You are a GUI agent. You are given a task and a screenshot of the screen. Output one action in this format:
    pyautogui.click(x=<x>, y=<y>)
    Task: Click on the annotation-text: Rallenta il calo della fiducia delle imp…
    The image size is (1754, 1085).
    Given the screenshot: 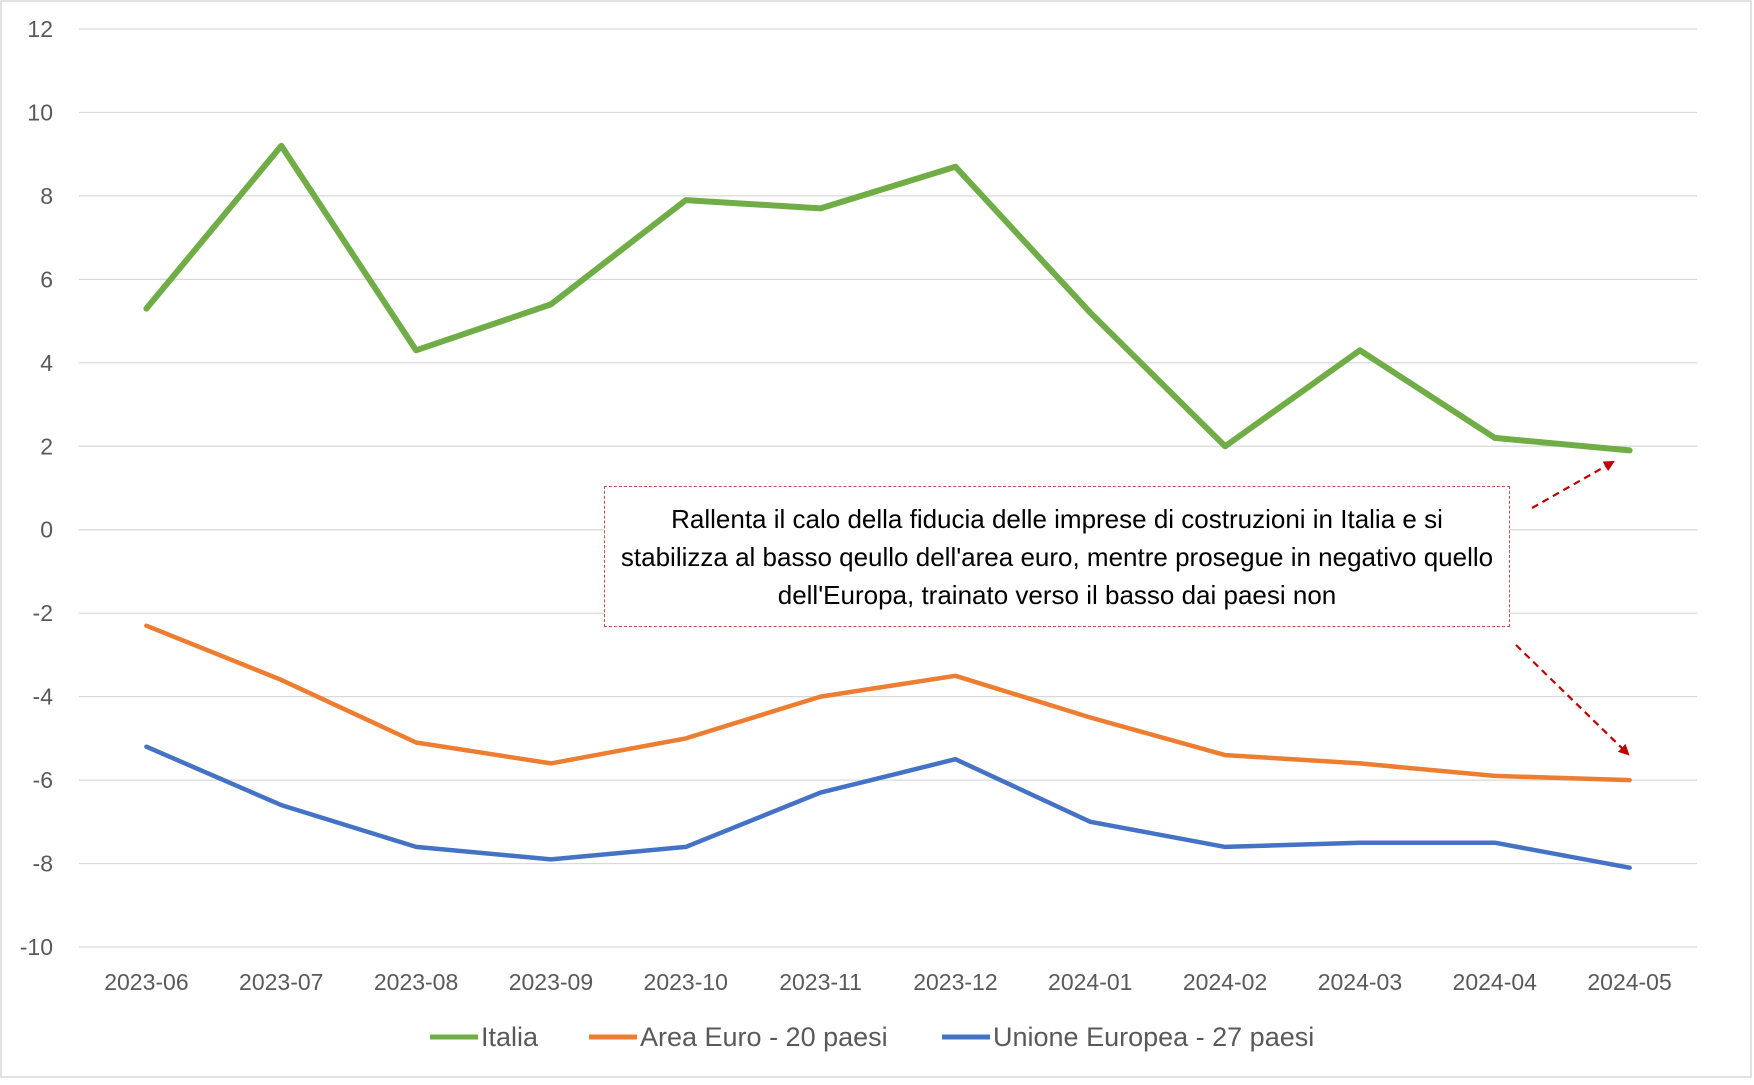 What is the action you would take?
    pyautogui.click(x=1057, y=556)
    